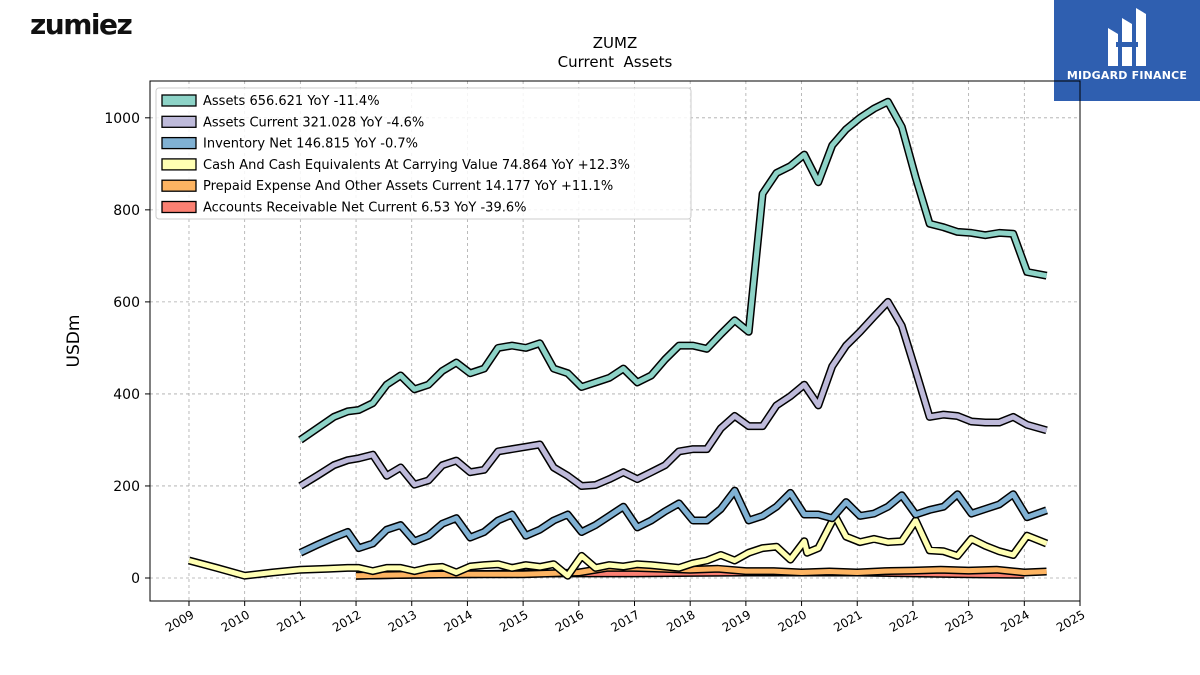  Describe the element at coordinates (235, 620) in the screenshot. I see `x-tick-label: 2010` at that location.